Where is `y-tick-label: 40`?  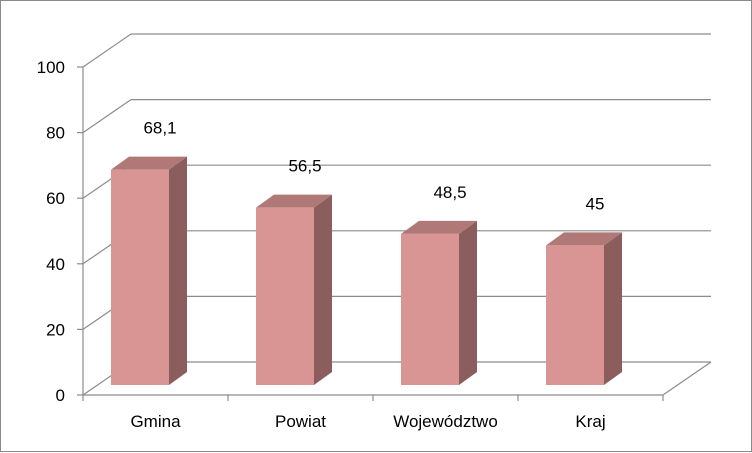 y-tick-label: 40 is located at coordinates (55, 264).